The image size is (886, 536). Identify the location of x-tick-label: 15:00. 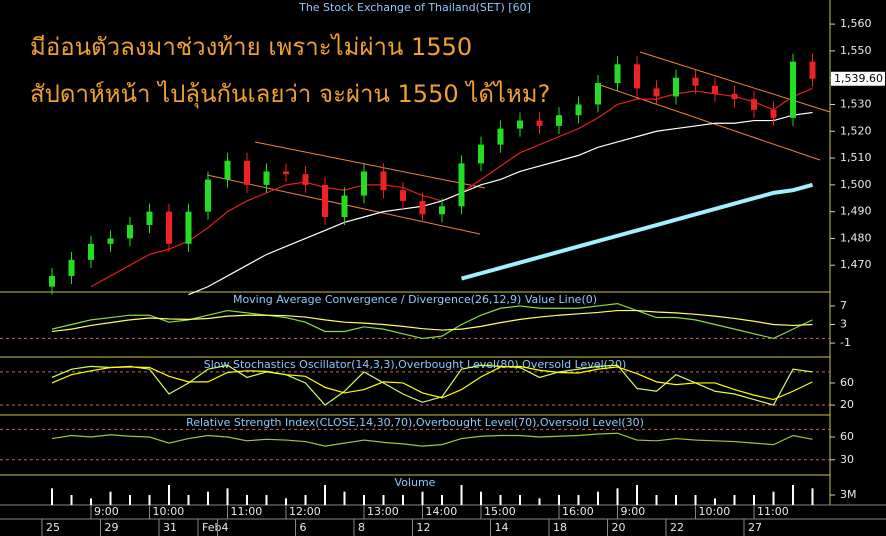
(500, 511).